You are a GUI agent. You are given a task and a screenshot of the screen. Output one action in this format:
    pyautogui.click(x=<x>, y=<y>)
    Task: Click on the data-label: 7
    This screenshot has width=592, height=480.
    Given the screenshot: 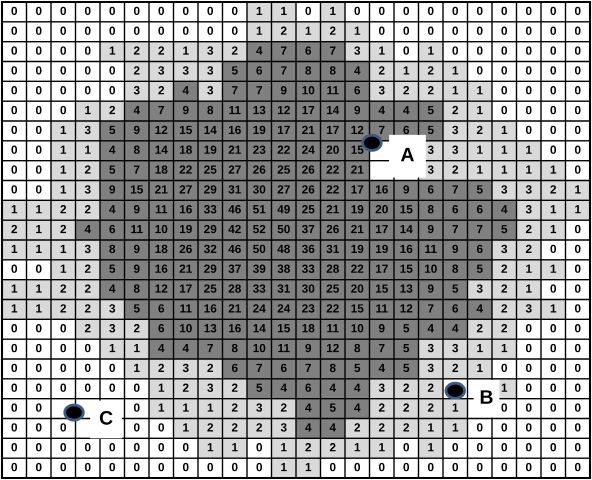 What is the action you would take?
    pyautogui.click(x=259, y=368)
    